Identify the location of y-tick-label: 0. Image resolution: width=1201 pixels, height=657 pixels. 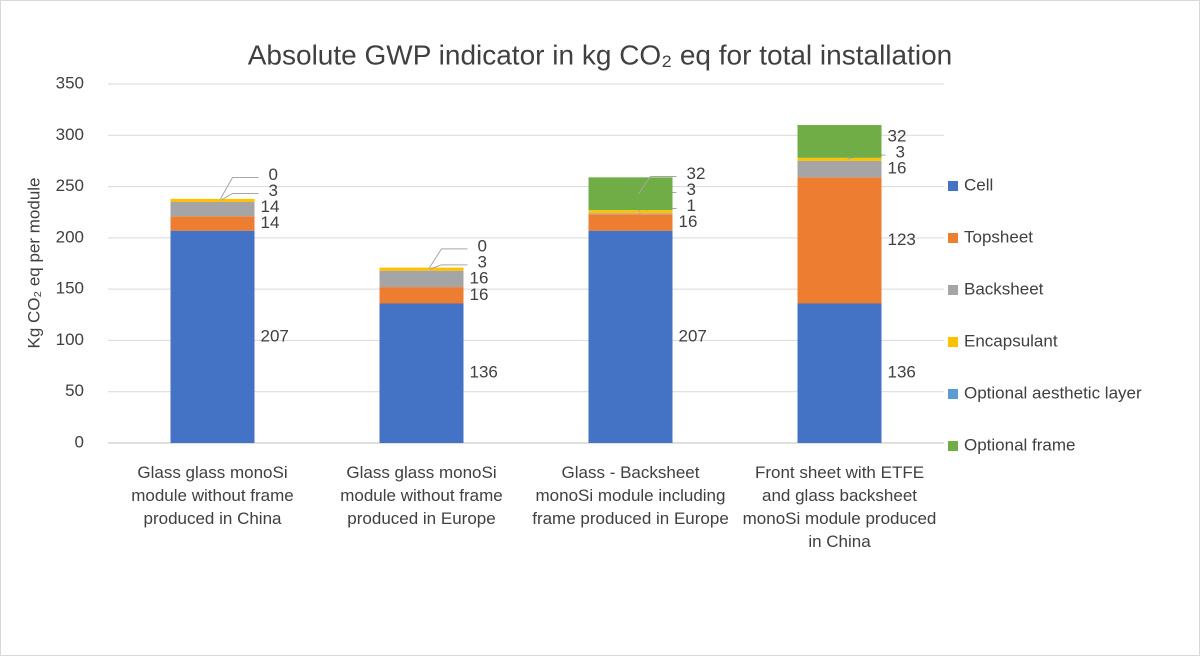
(79, 441).